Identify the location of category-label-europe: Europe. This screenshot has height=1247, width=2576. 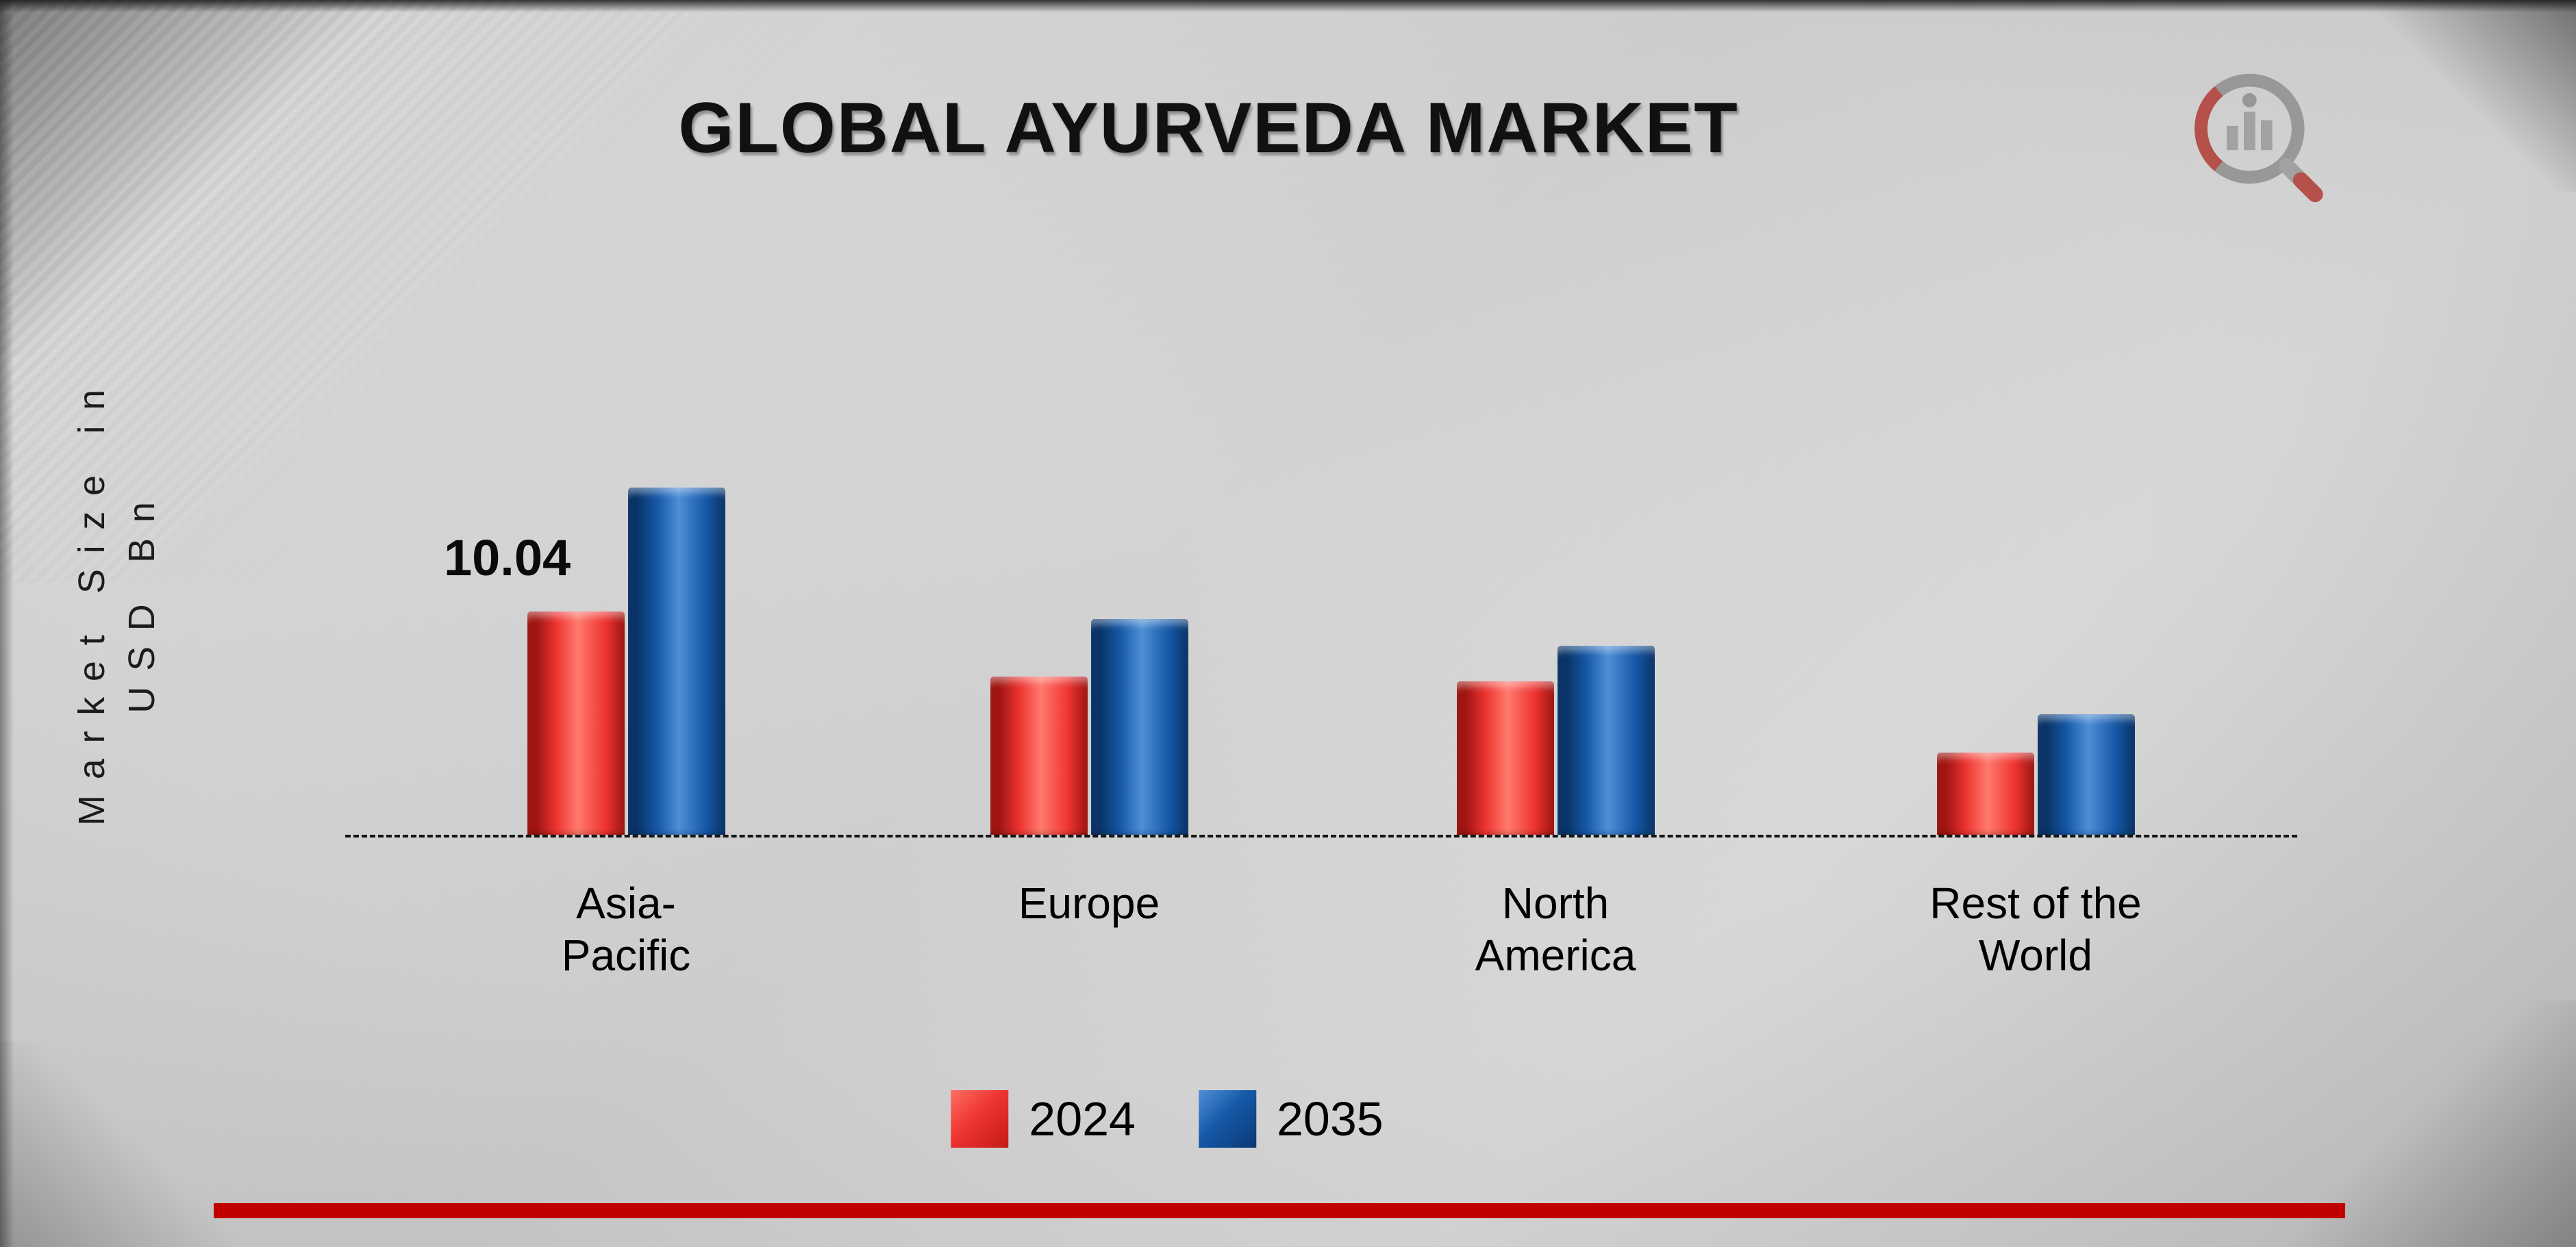
(1089, 903).